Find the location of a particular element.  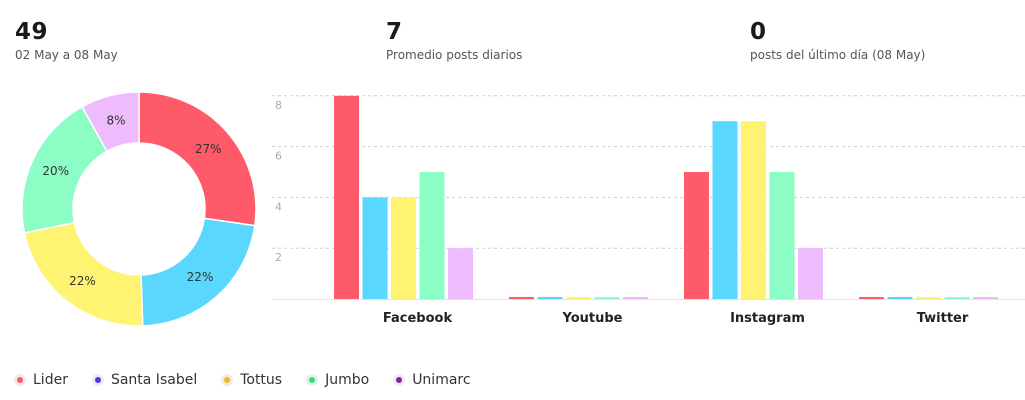

total-posts-stat: 49 02 May a 08 May is located at coordinates (66, 40).